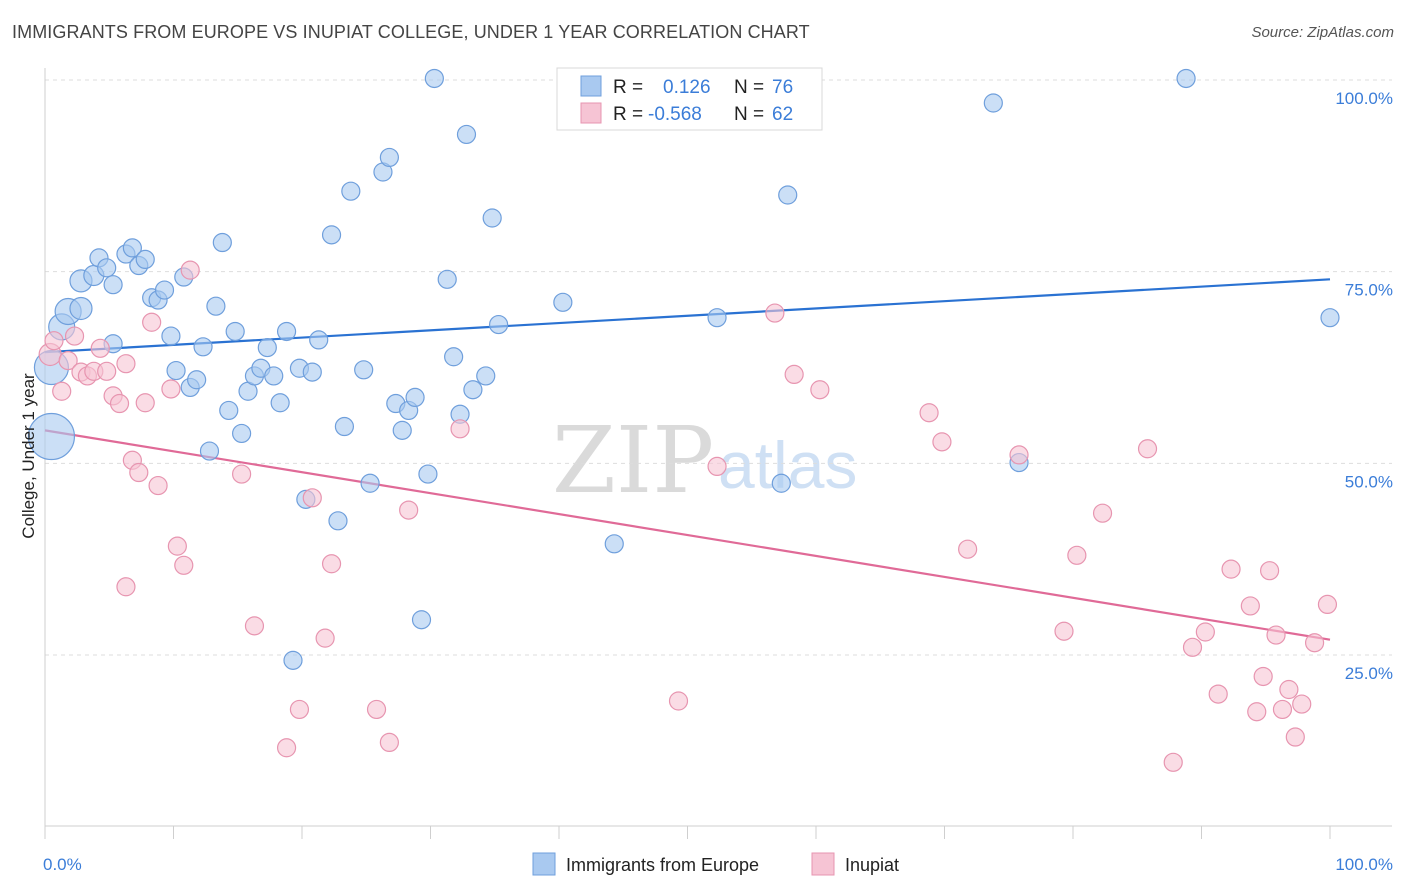 This screenshot has height=892, width=1406. Describe the element at coordinates (28, 456) in the screenshot. I see `y-axis-label: College, Under 1 year` at that location.